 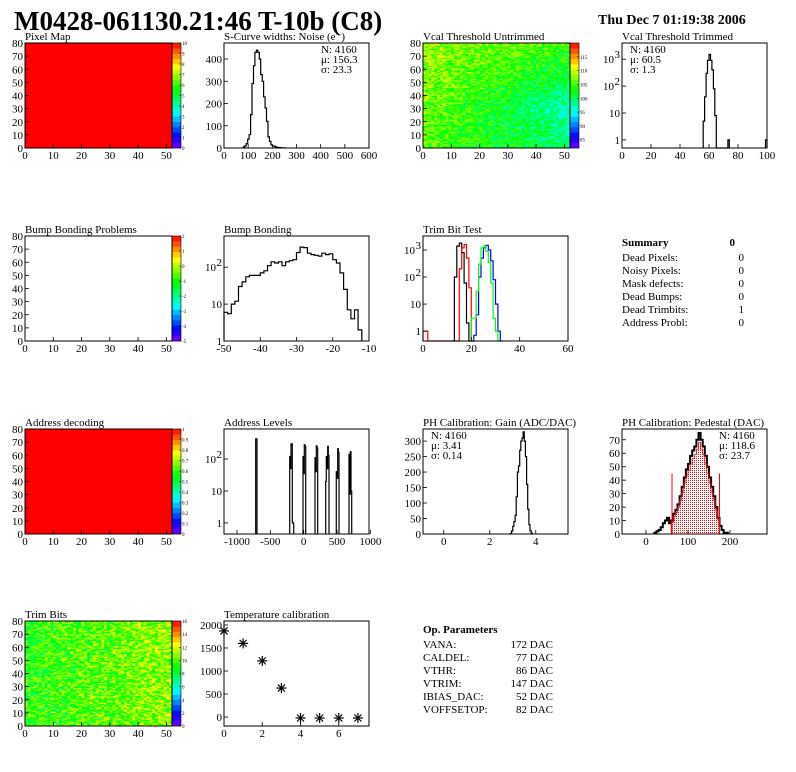 What do you see at coordinates (293, 293) in the screenshot?
I see `histogram-series` at bounding box center [293, 293].